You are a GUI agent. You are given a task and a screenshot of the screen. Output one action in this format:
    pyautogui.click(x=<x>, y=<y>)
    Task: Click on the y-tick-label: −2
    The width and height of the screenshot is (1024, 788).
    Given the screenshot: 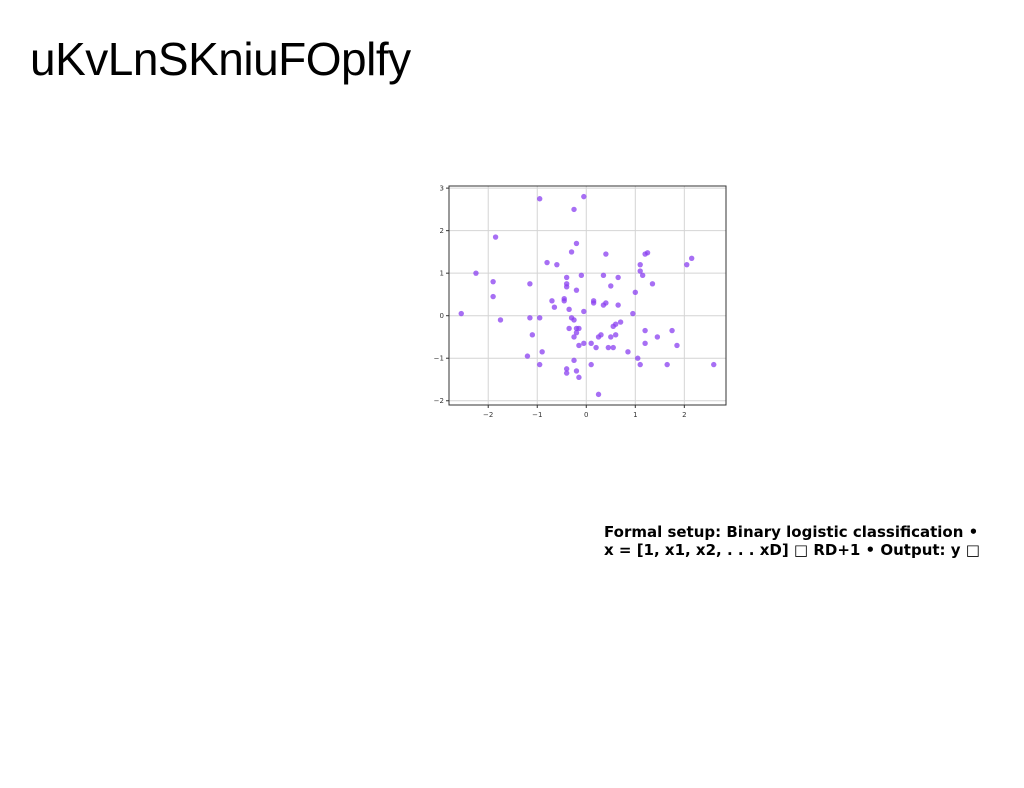 What is the action you would take?
    pyautogui.click(x=439, y=401)
    